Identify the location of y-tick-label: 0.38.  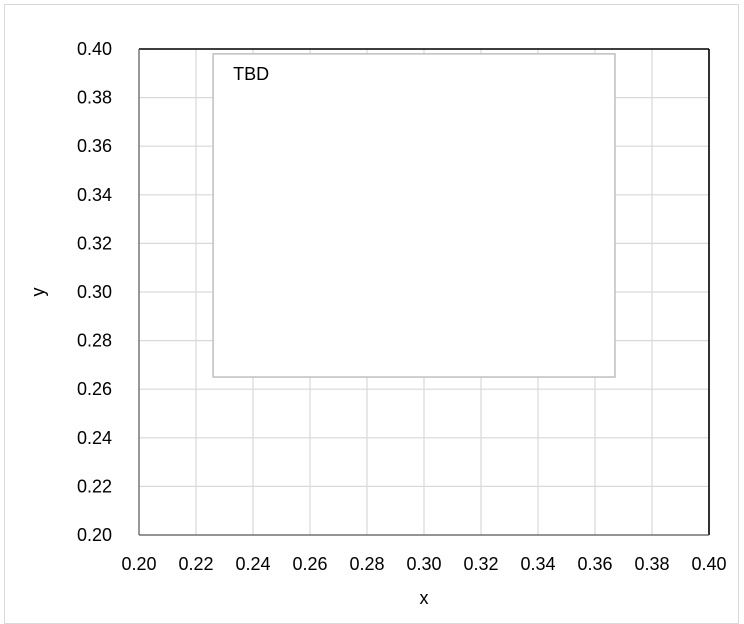
(94, 98).